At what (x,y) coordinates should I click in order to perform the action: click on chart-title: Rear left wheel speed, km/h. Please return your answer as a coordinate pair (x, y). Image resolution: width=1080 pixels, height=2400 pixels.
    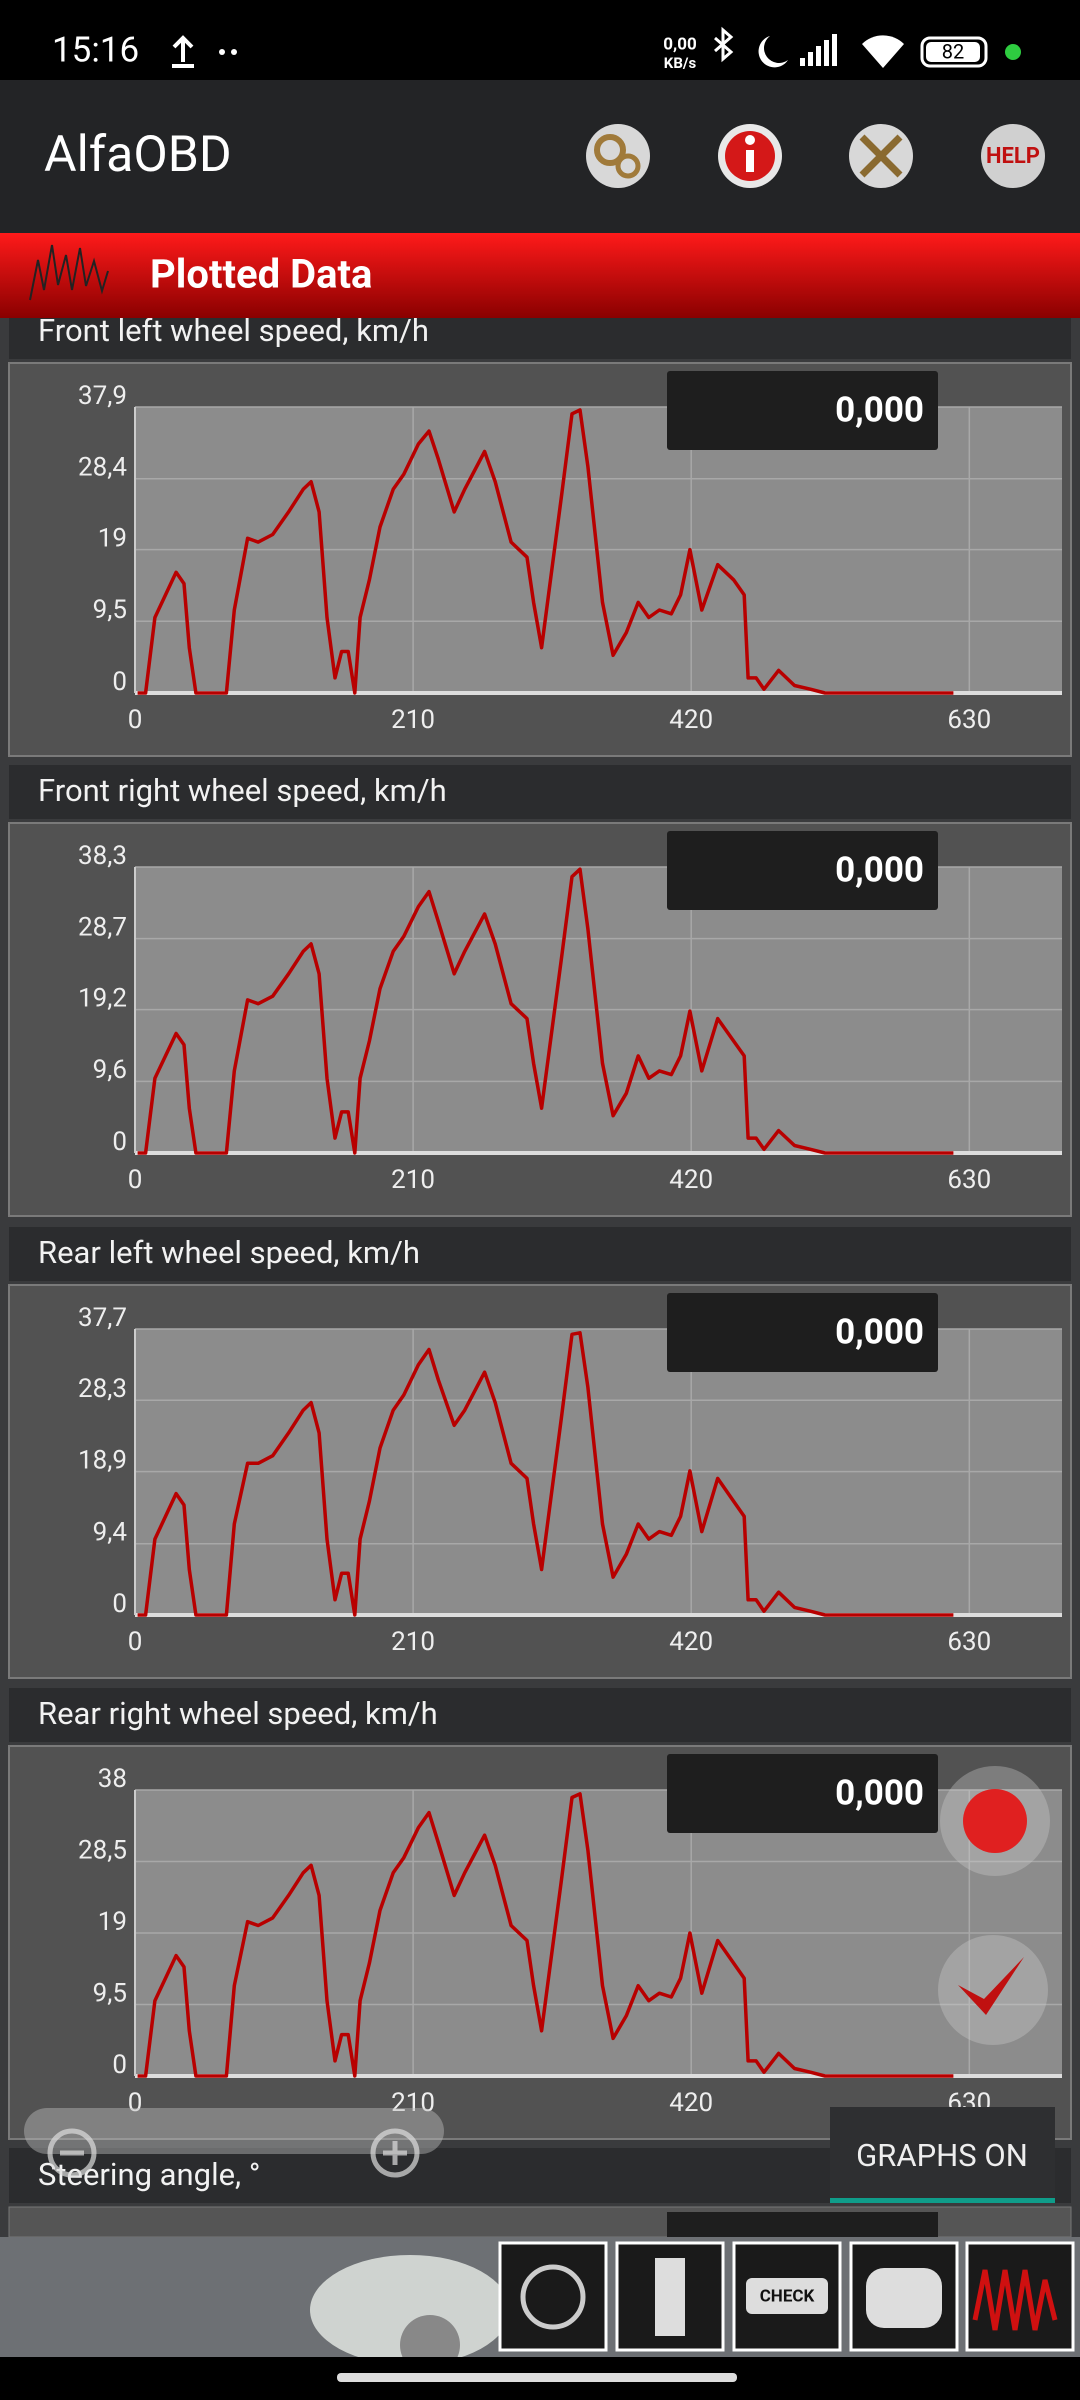
    Looking at the image, I should click on (229, 1252).